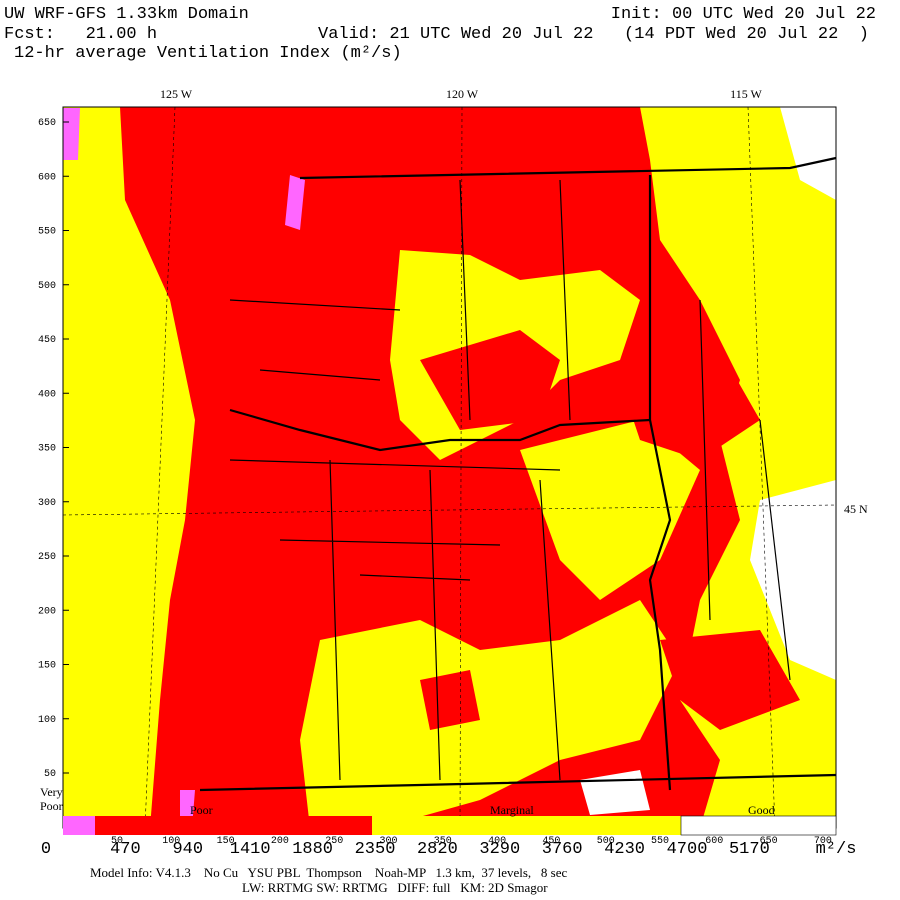 The image size is (900, 900). I want to click on level-label: 3760, so click(562, 849).